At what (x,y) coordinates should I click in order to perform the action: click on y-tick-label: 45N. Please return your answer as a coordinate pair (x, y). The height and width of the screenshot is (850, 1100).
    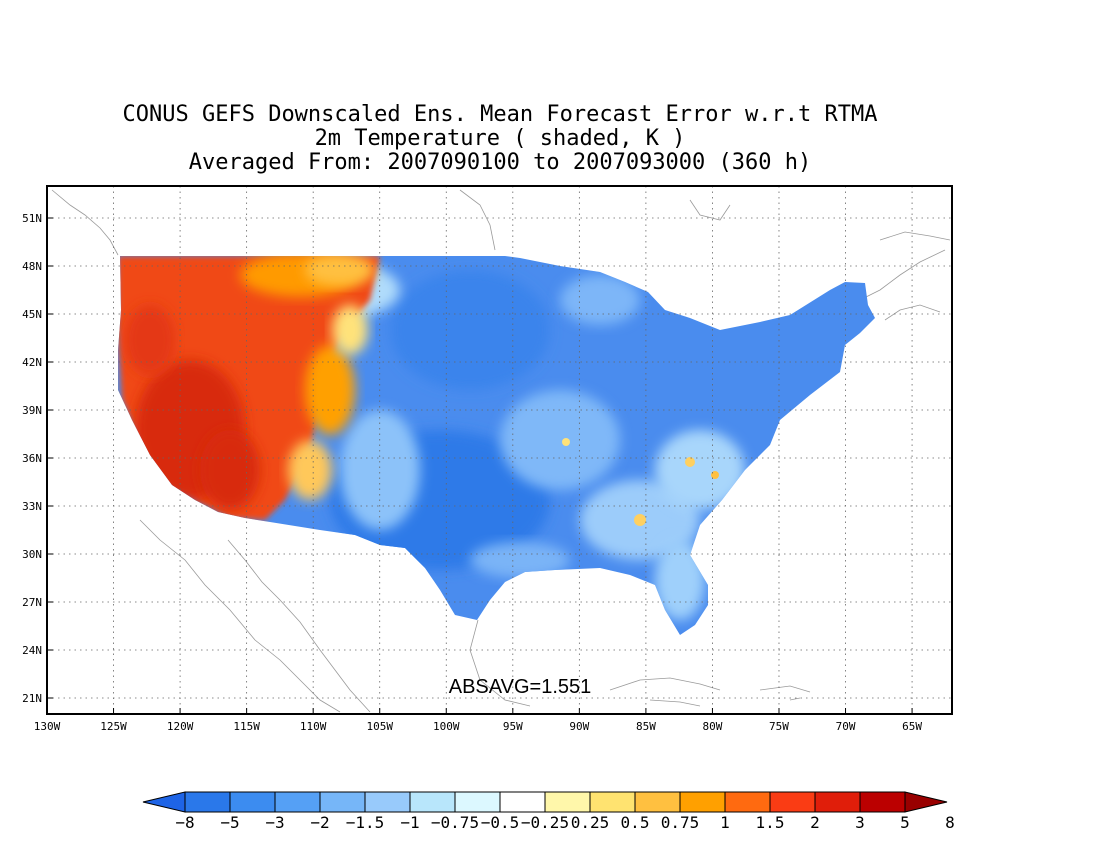
    Looking at the image, I should click on (32, 314).